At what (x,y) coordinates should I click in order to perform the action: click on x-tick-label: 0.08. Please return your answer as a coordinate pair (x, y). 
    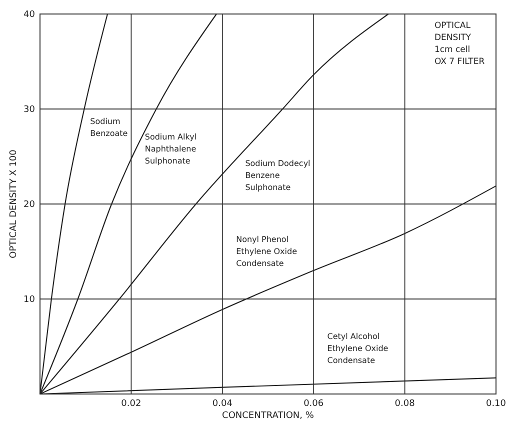
    Looking at the image, I should click on (405, 404).